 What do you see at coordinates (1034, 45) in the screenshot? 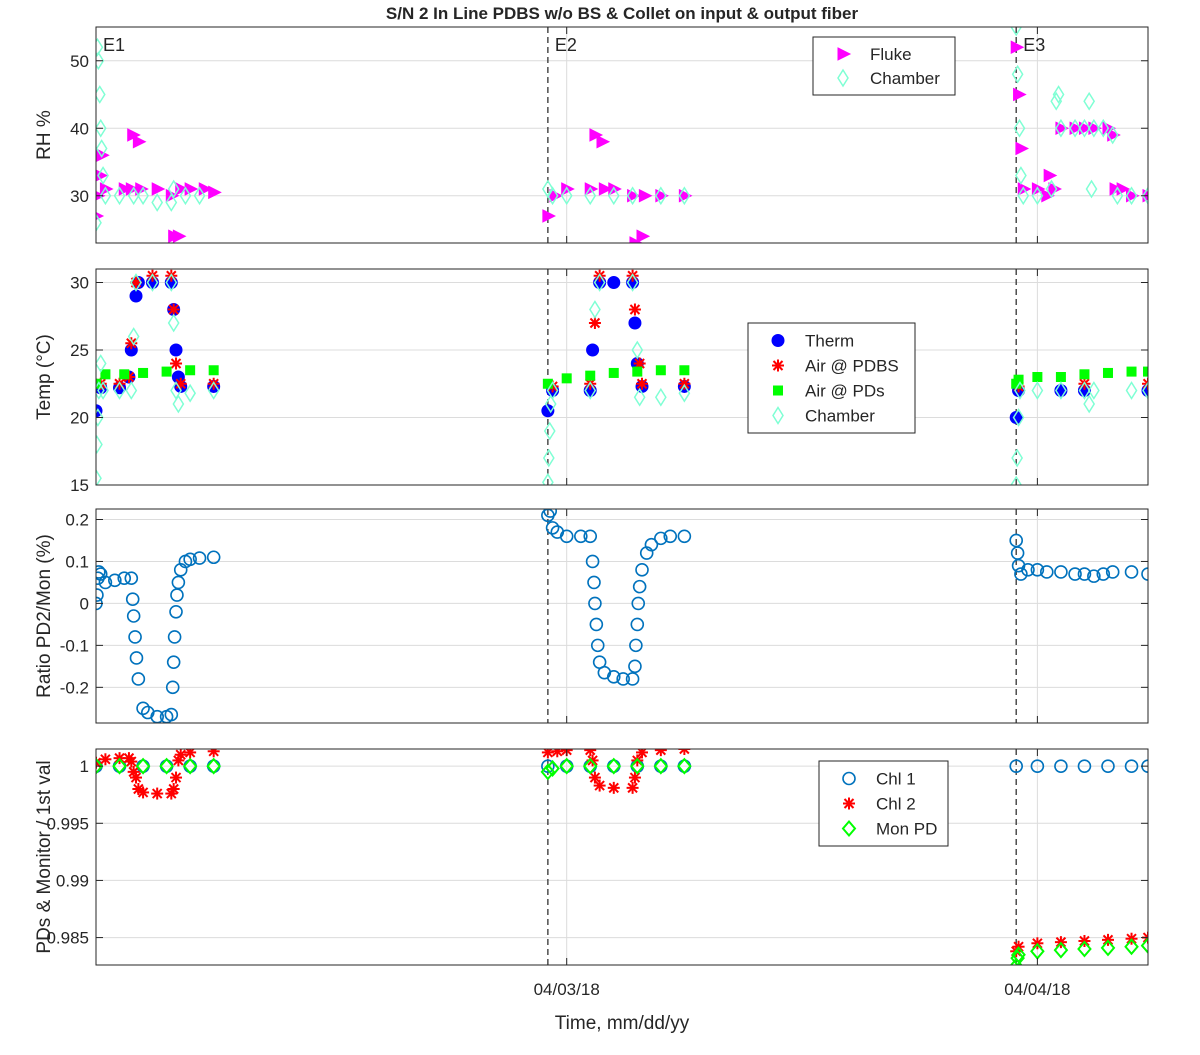
I see `event-label: E3` at bounding box center [1034, 45].